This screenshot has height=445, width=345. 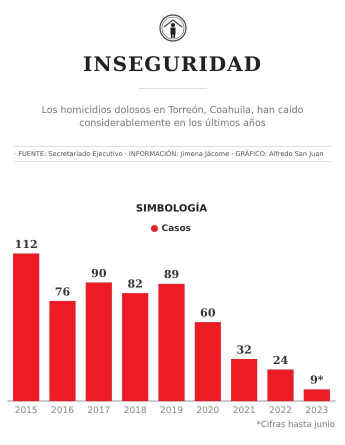 I want to click on x-tick-label: 2021, so click(x=244, y=411).